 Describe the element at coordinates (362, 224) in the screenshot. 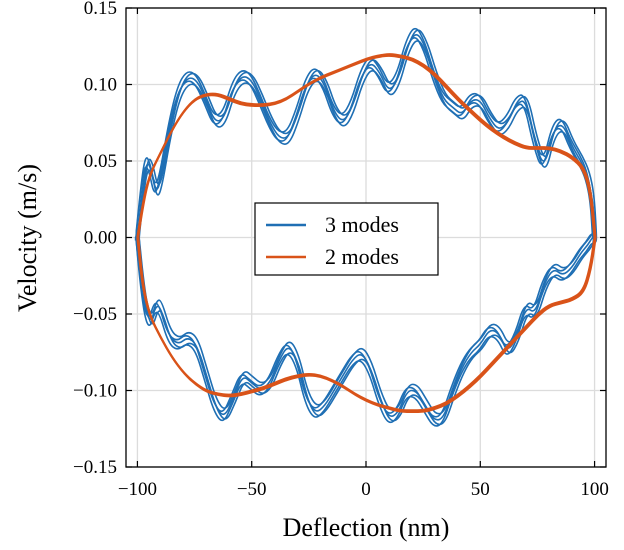

I see `legend-label-3-modes: 3 modes` at that location.